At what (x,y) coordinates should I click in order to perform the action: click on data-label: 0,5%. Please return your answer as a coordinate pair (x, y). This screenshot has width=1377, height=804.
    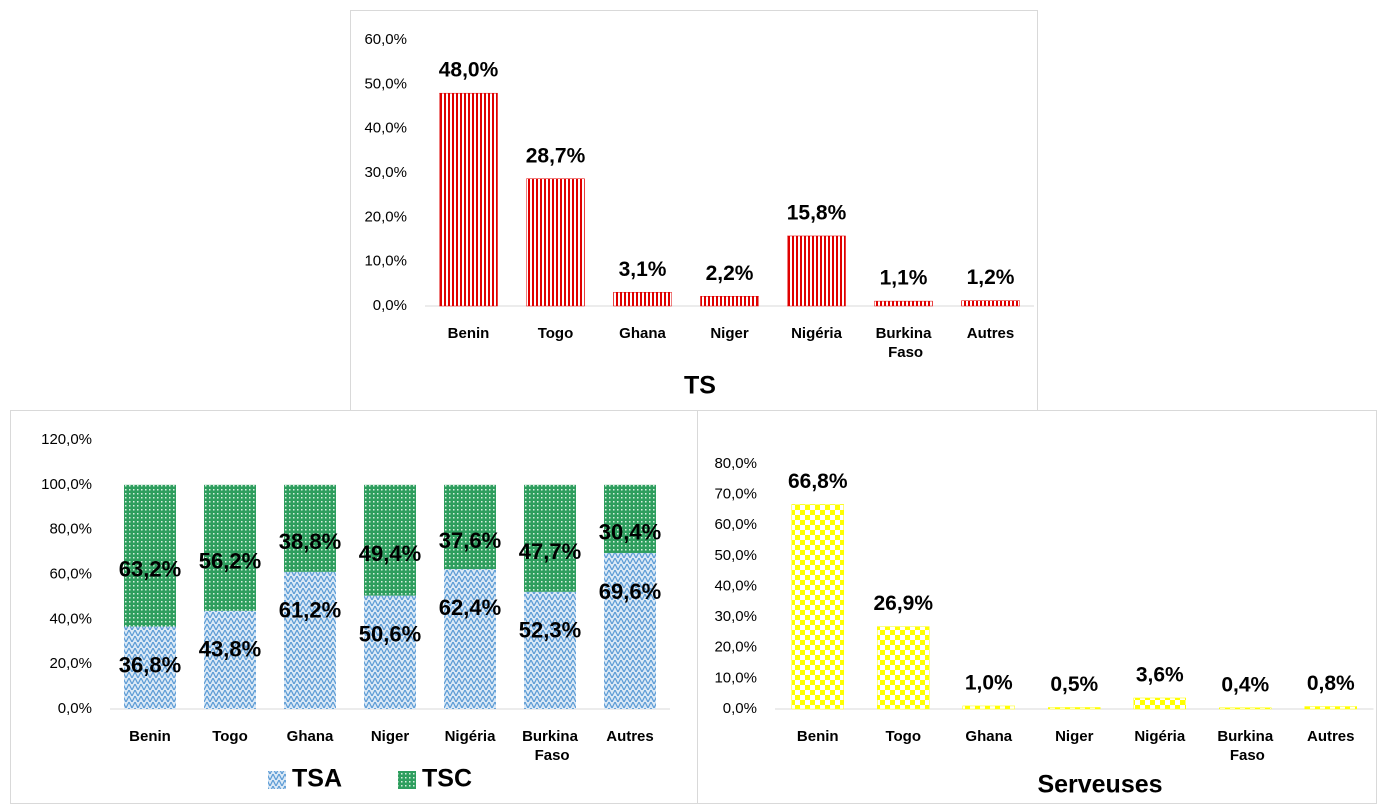
    Looking at the image, I should click on (1074, 684).